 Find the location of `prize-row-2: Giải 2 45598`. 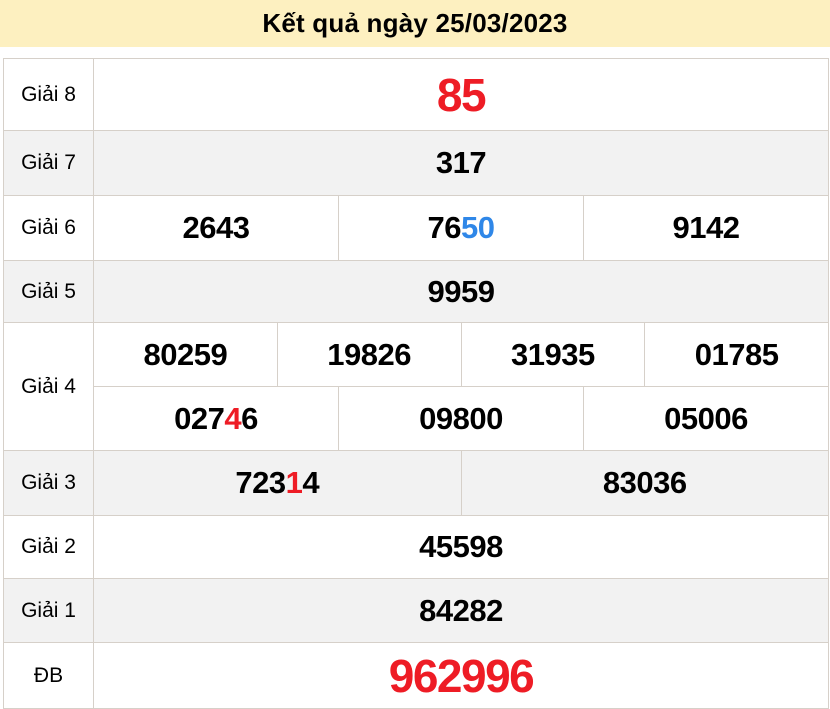

prize-row-2: Giải 2 45598 is located at coordinates (416, 547).